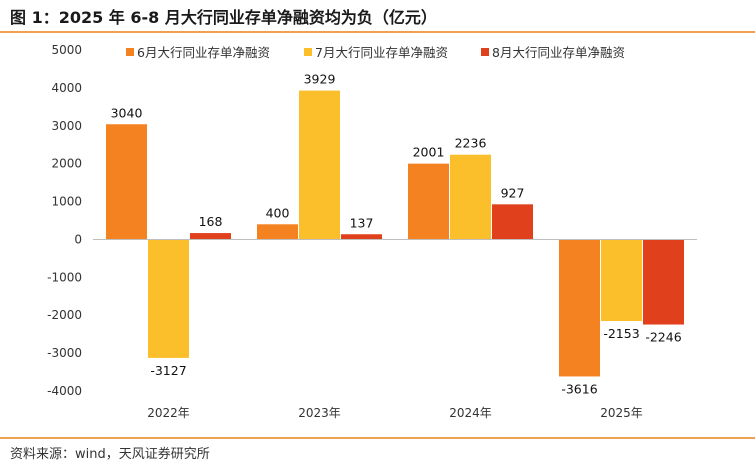  I want to click on x-tick-label: 2025年, so click(621, 413).